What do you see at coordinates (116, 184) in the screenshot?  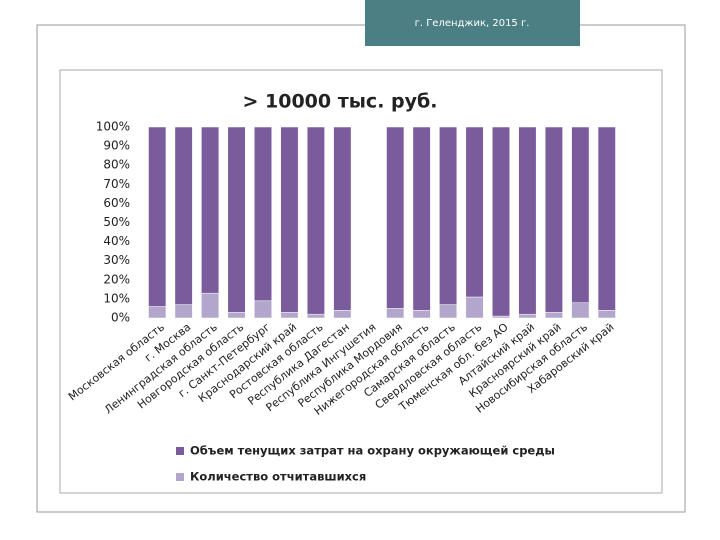 I see `y-tick-label: 70%` at bounding box center [116, 184].